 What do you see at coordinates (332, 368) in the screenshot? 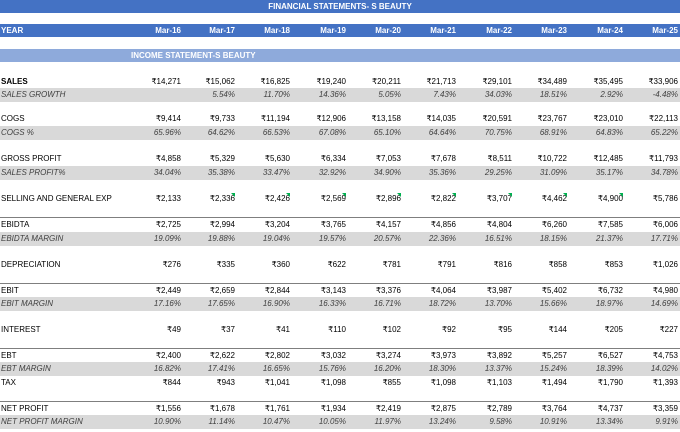
I see `percent-cell: 15.76%` at bounding box center [332, 368].